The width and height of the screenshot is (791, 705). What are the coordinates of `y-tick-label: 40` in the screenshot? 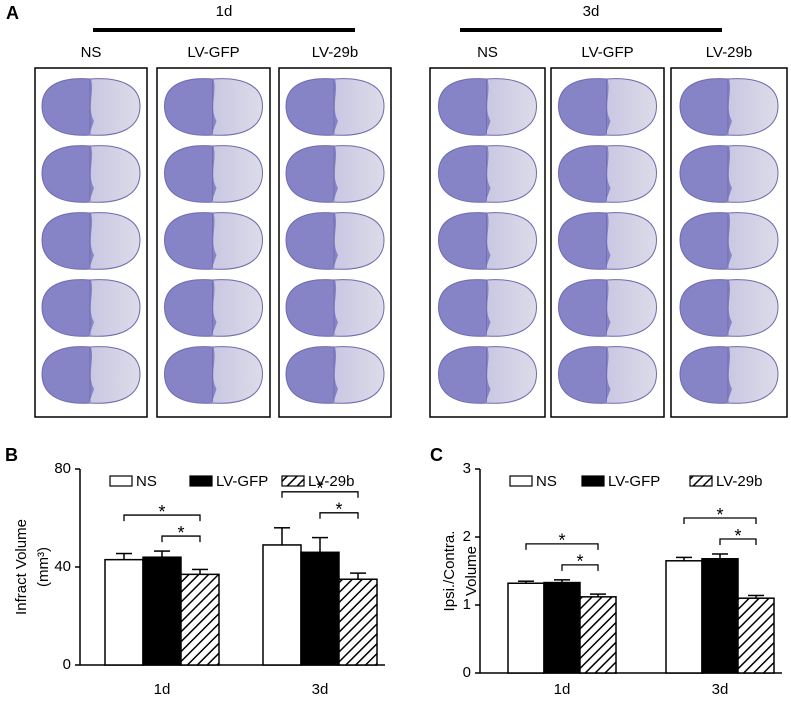 It's located at (62, 566).